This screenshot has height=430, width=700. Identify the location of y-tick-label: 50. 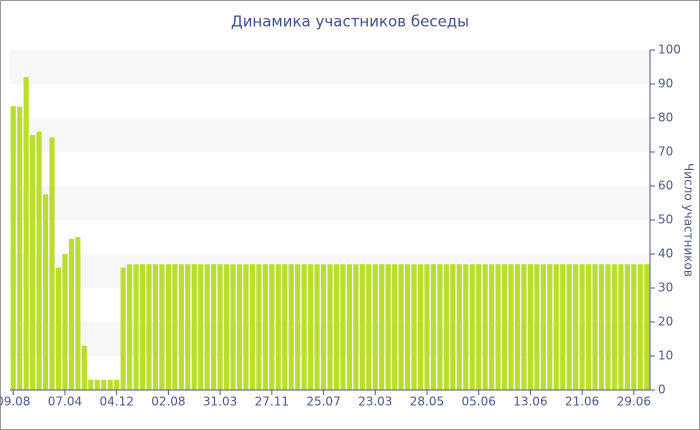
(665, 220).